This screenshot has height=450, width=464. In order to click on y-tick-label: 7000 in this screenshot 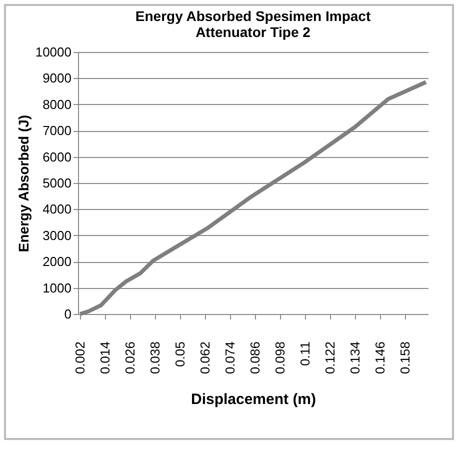, I will do `click(57, 130)`.